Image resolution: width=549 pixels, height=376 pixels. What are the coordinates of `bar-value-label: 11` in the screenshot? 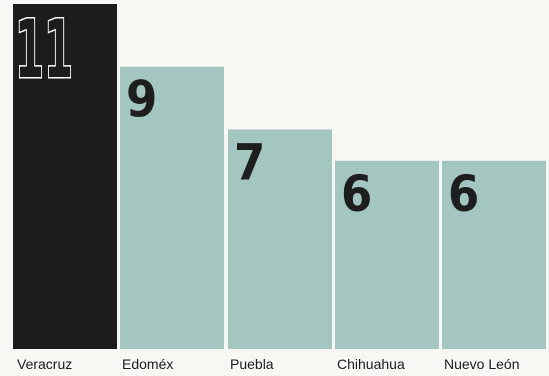 It's located at (44, 49).